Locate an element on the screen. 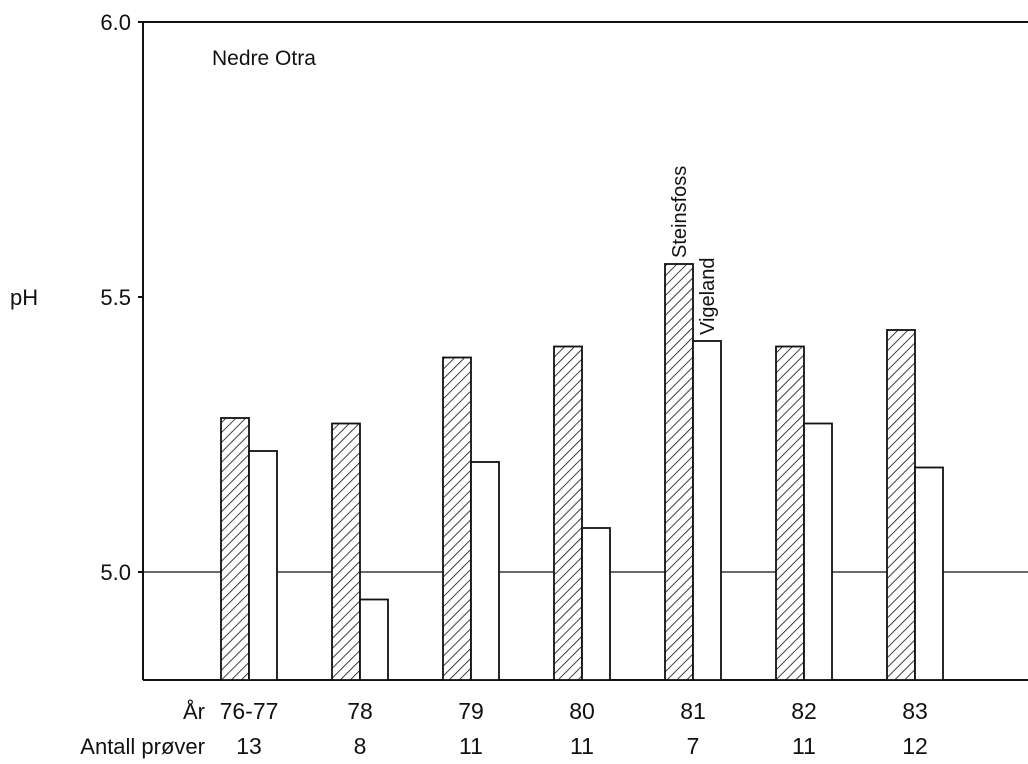  year-label: 79 is located at coordinates (471, 711).